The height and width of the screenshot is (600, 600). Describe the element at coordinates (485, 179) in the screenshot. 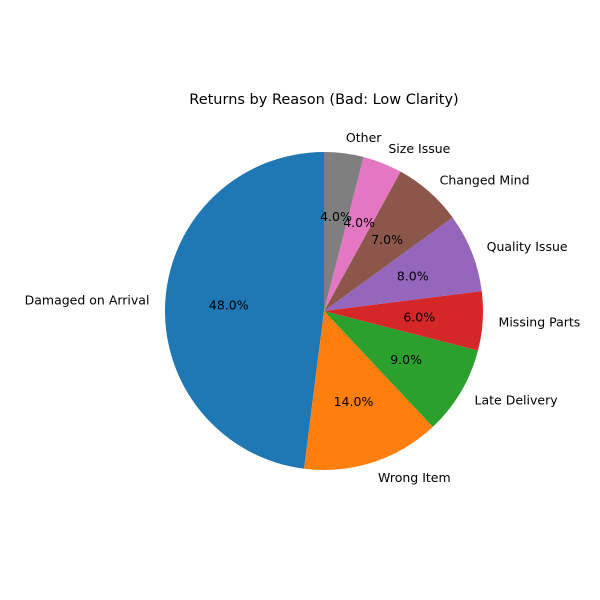

I see `slice-label-changed-mind: Changed Mind` at that location.